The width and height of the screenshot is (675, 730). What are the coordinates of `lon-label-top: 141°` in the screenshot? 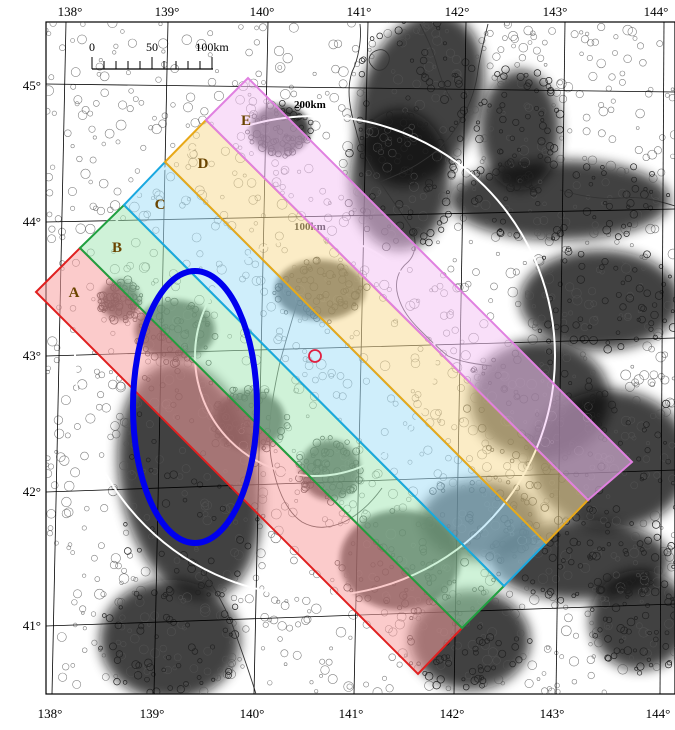 It's located at (359, 11).